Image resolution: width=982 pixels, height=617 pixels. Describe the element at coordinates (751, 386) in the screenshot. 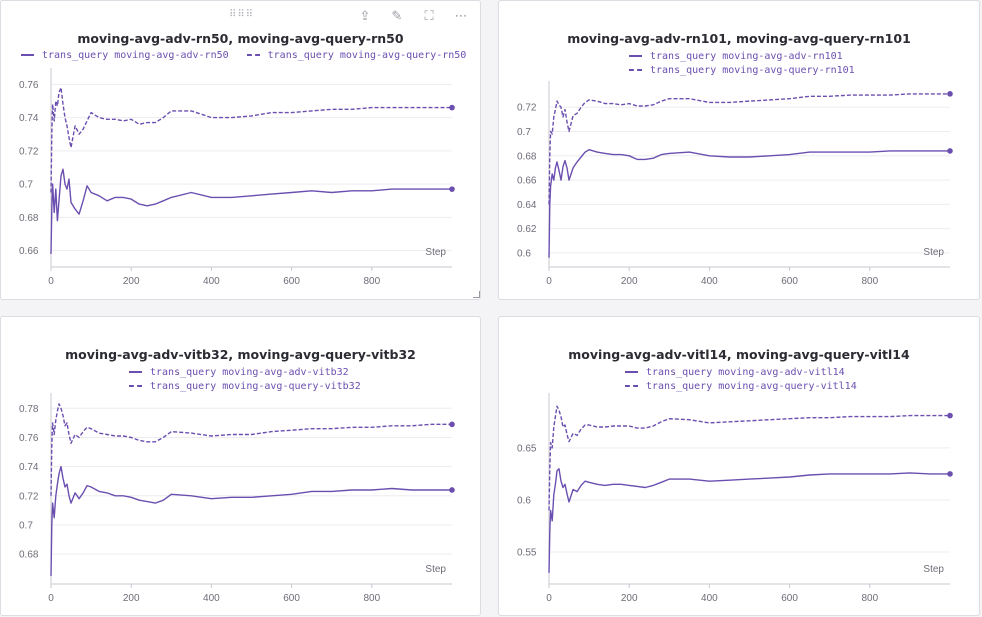

I see `legend-label: trans_query moving-avg-query-vitl14` at that location.